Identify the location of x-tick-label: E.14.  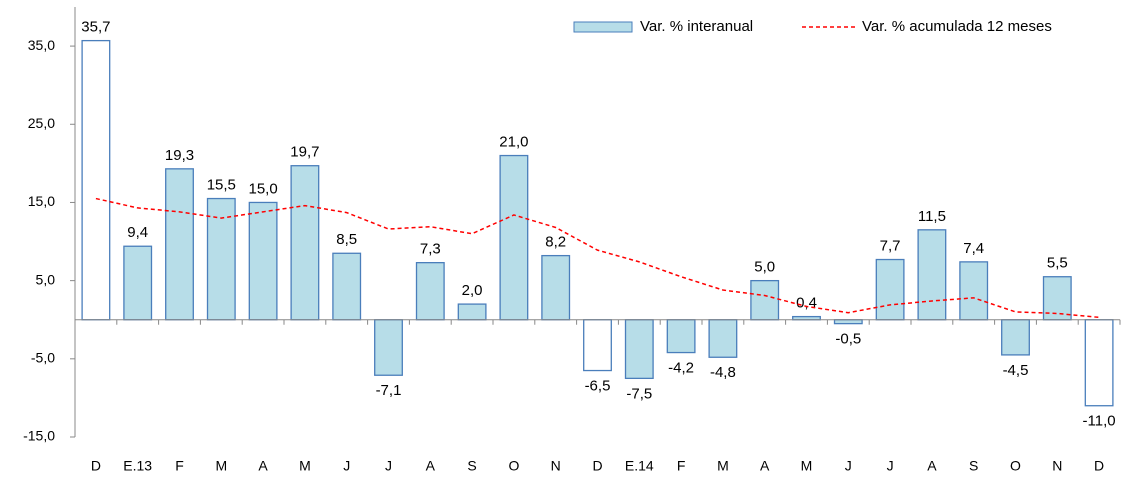
(639, 466).